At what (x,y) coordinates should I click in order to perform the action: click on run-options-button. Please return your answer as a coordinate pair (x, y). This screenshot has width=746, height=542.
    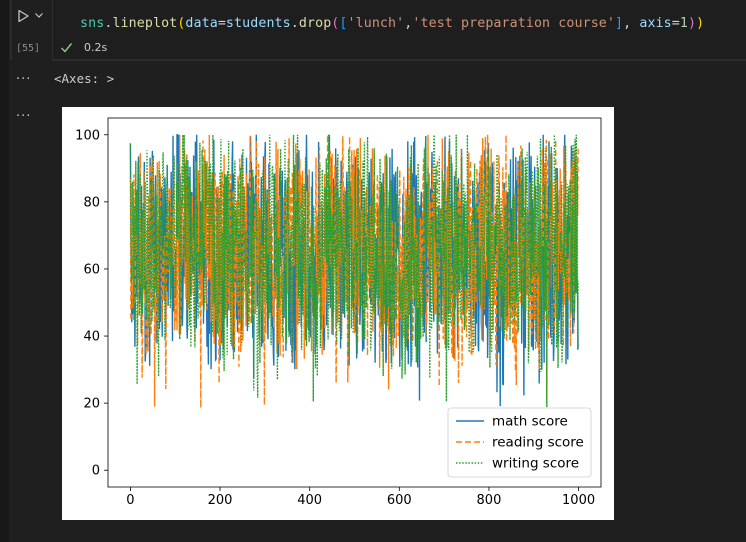
    Looking at the image, I should click on (39, 15).